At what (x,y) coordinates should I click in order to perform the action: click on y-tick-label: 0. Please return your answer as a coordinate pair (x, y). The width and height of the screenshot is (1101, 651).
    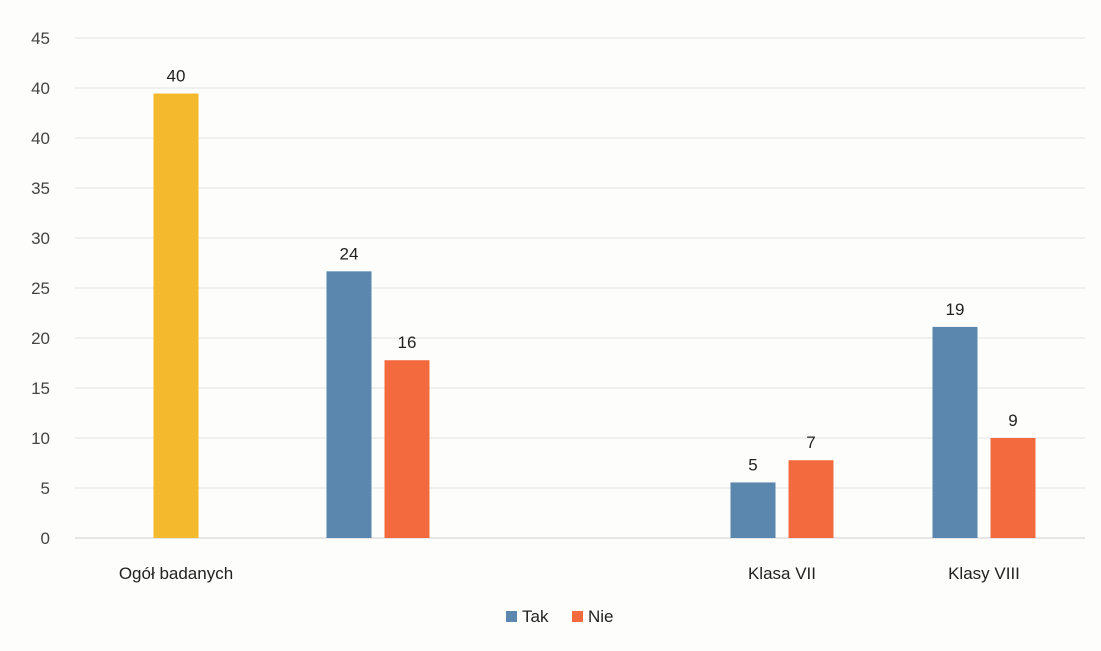
    Looking at the image, I should click on (45, 538).